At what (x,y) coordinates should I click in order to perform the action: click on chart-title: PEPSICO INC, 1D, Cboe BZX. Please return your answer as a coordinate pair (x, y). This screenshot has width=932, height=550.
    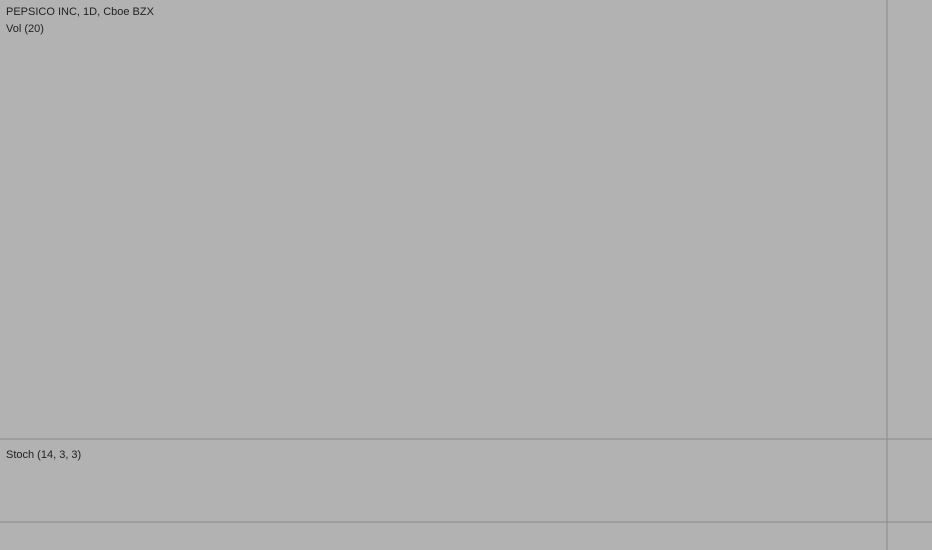
    Looking at the image, I should click on (80, 12).